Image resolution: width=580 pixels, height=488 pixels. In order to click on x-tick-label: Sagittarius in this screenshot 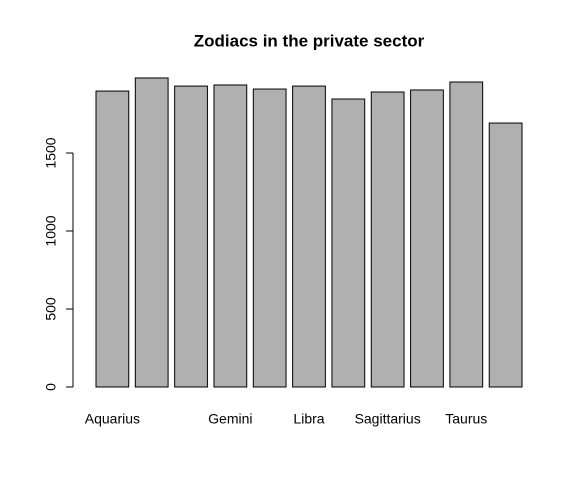, I will do `click(388, 419)`.